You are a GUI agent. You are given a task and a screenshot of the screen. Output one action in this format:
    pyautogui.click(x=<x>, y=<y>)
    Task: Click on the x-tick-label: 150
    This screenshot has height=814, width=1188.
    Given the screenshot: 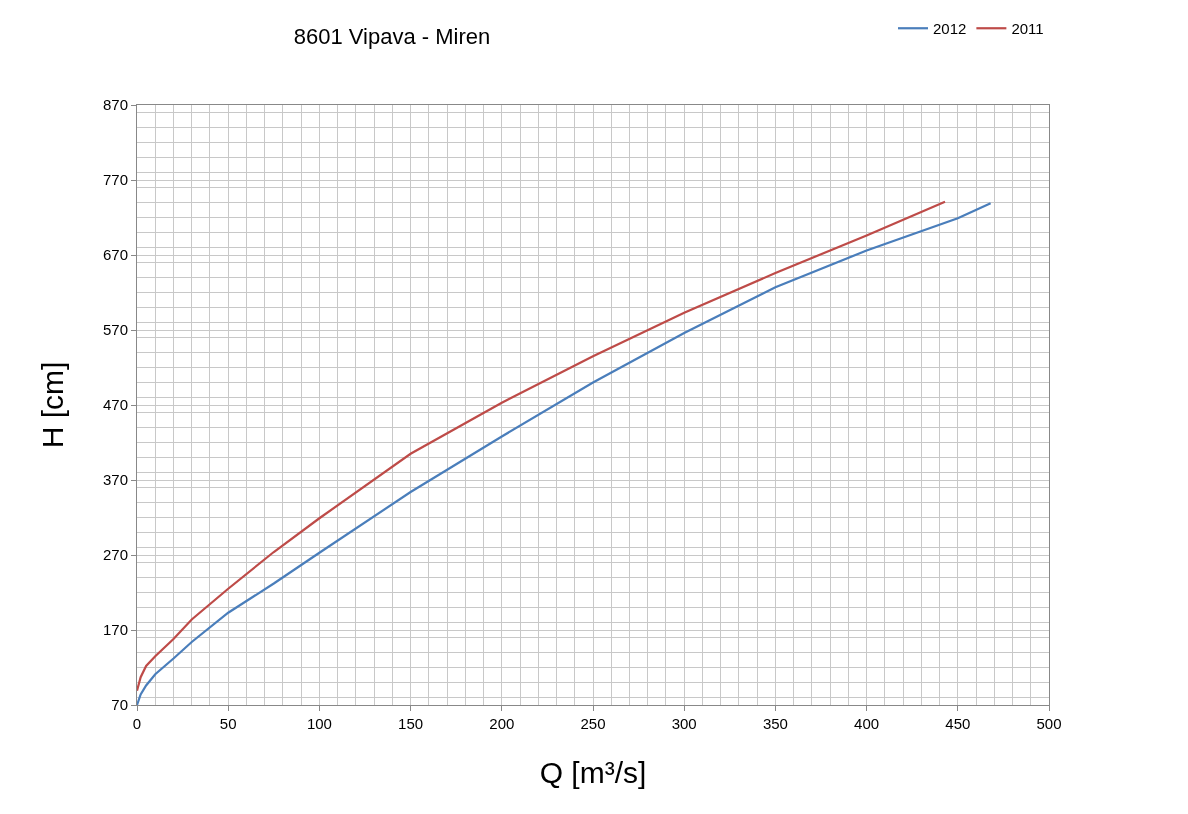 What is the action you would take?
    pyautogui.click(x=411, y=723)
    